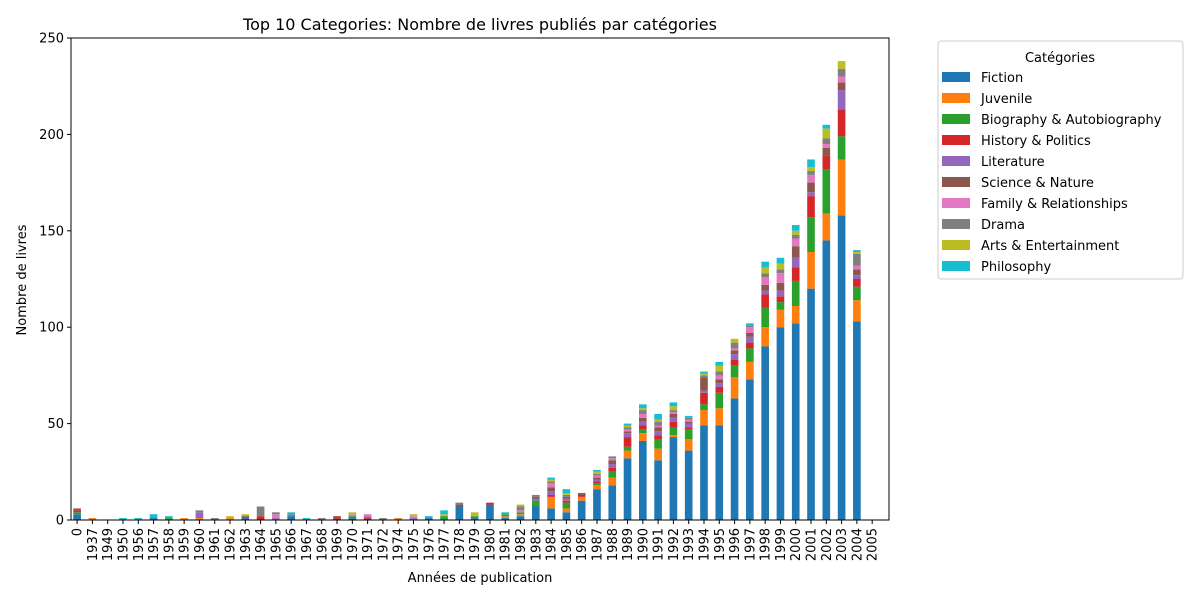 This screenshot has height=604, width=1200. What do you see at coordinates (93, 544) in the screenshot?
I see `x-tick-label-1937: 1937` at bounding box center [93, 544].